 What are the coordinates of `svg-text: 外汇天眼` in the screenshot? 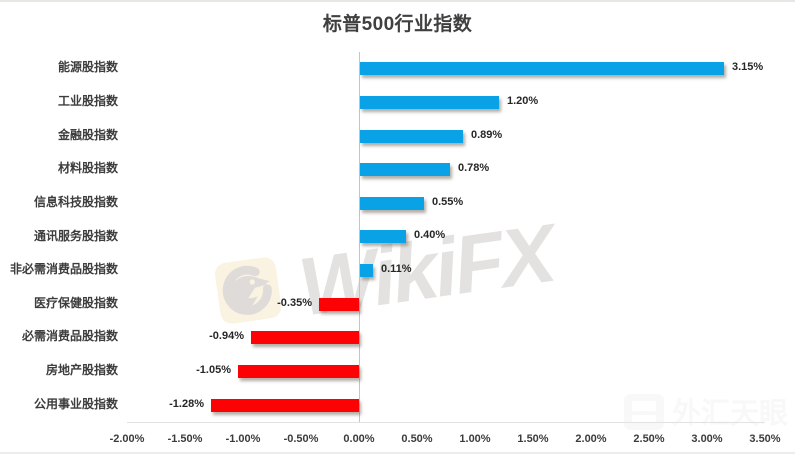 It's located at (730, 413).